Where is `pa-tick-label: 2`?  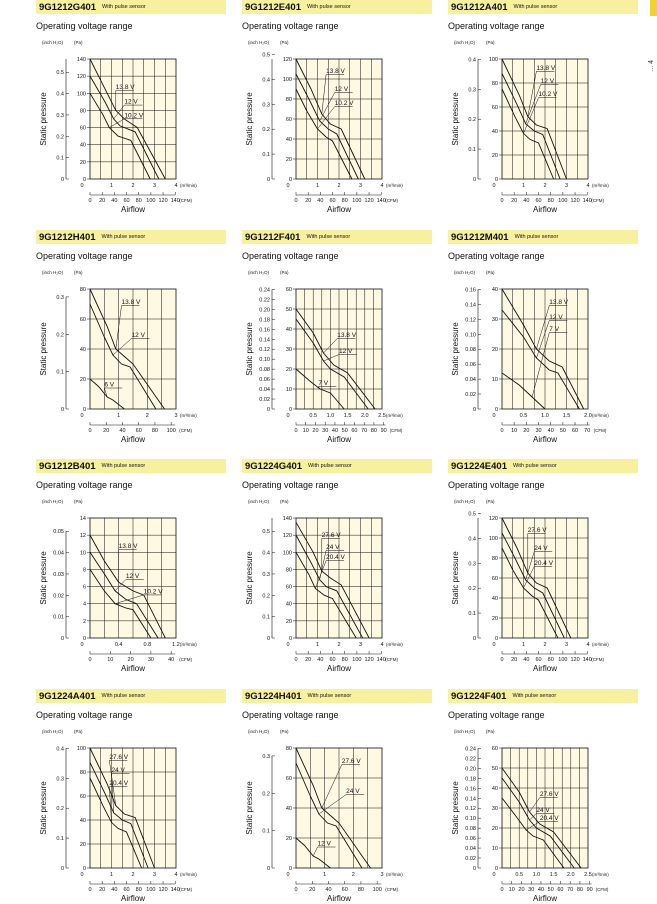
pa-tick-label: 2 is located at coordinates (84, 622).